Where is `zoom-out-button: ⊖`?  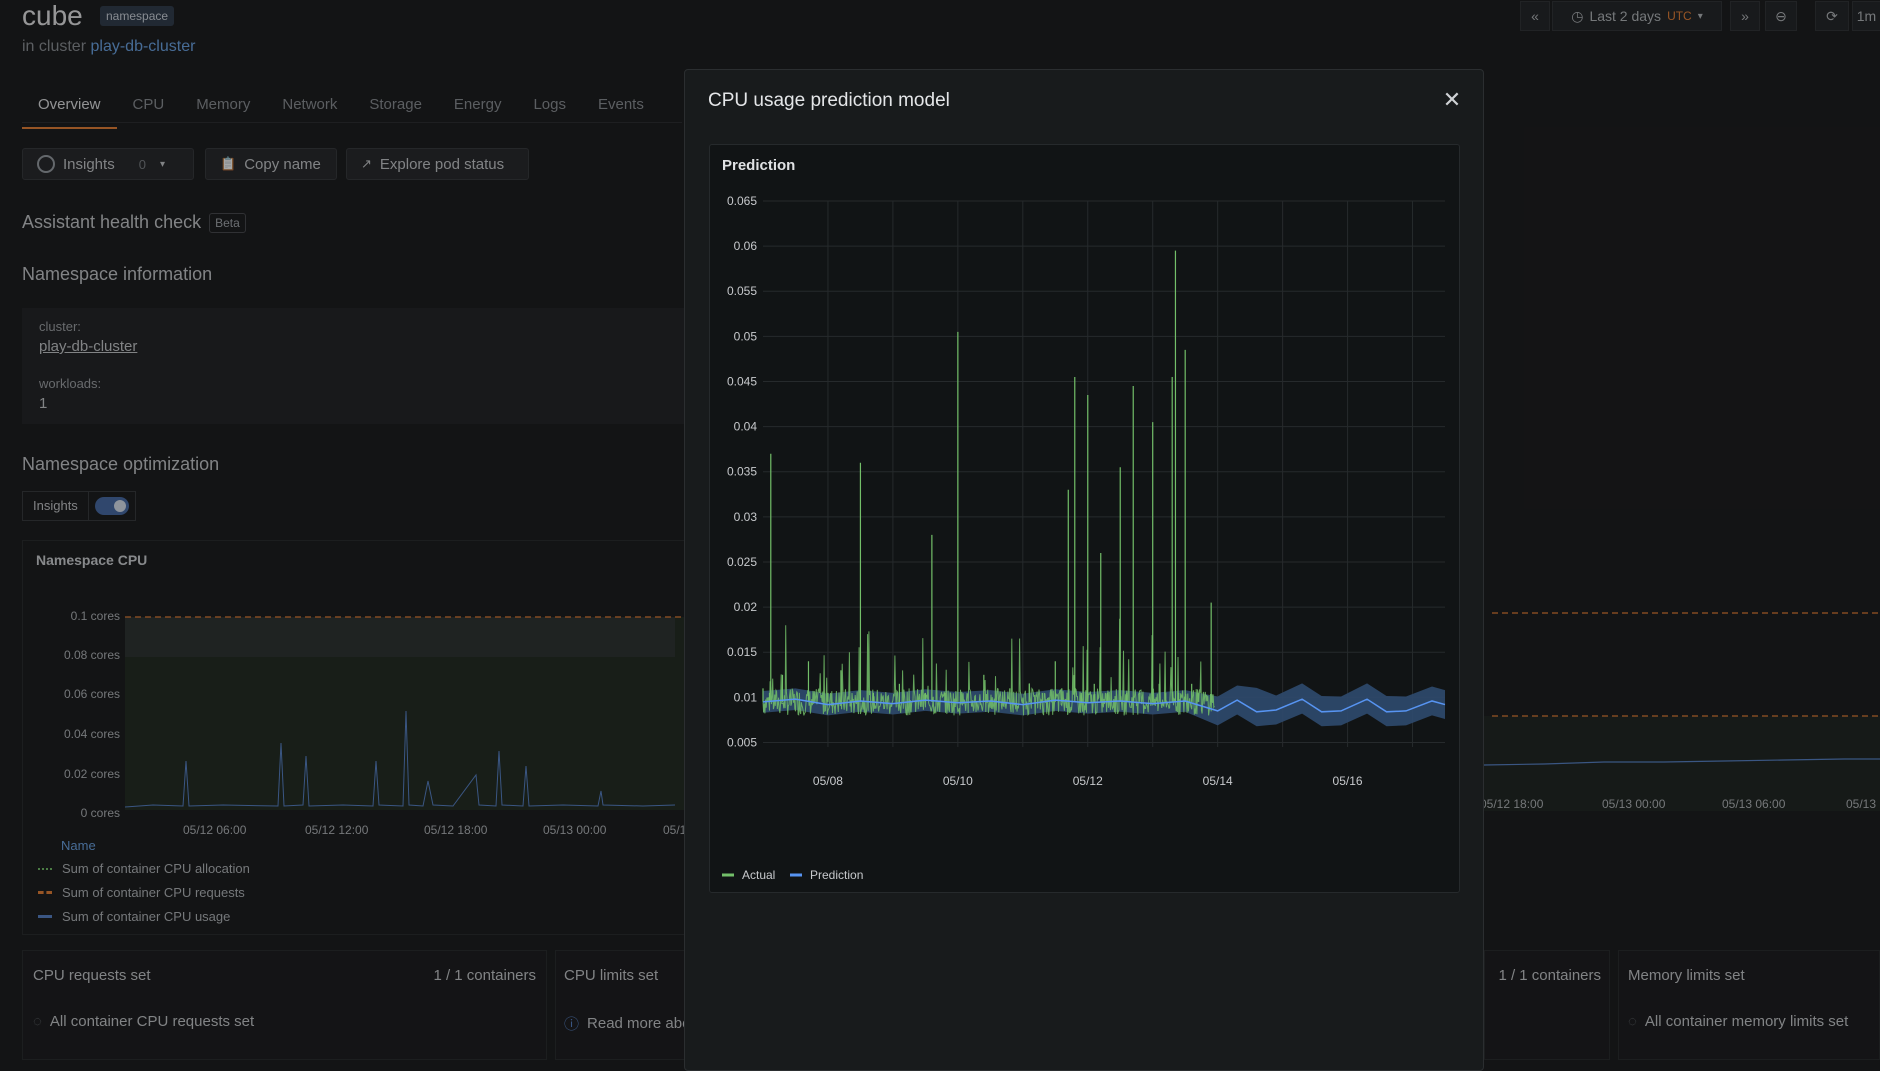
zoom-out-button: ⊖ is located at coordinates (1781, 16).